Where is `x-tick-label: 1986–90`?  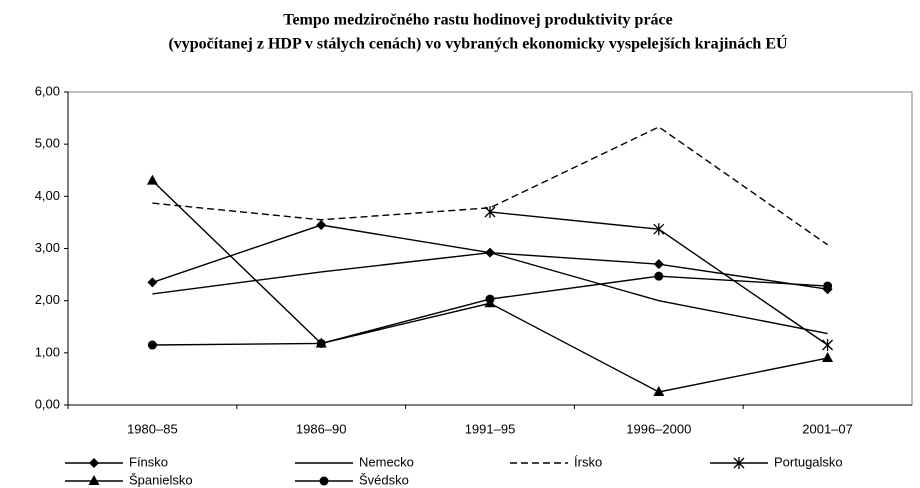 x-tick-label: 1986–90 is located at coordinates (321, 428).